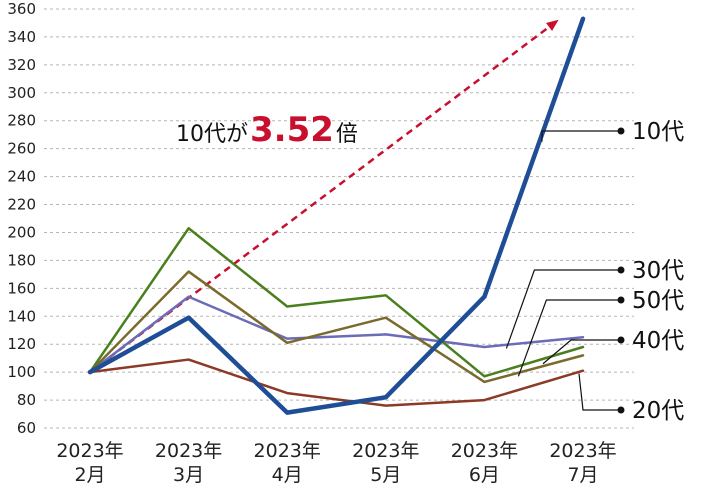 The height and width of the screenshot is (490, 704). Describe the element at coordinates (26, 400) in the screenshot. I see `y-tick-label: 80` at that location.